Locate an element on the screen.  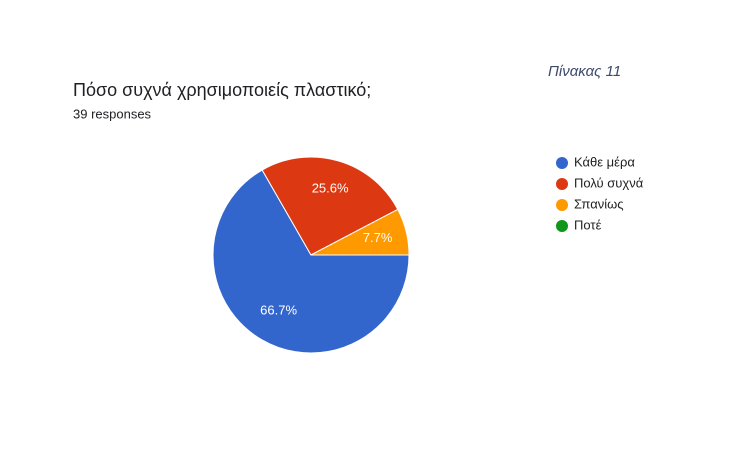
data-label: 25.6% is located at coordinates (330, 188).